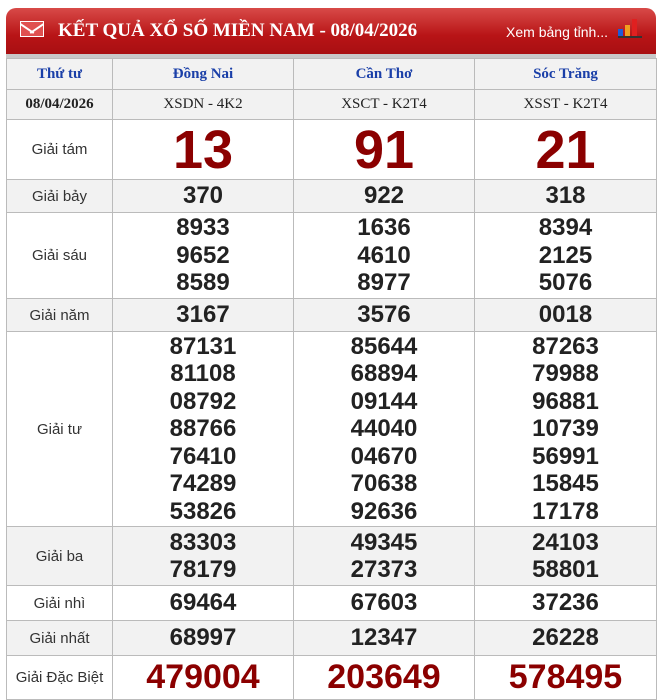  I want to click on prize-number: 87131, so click(203, 346).